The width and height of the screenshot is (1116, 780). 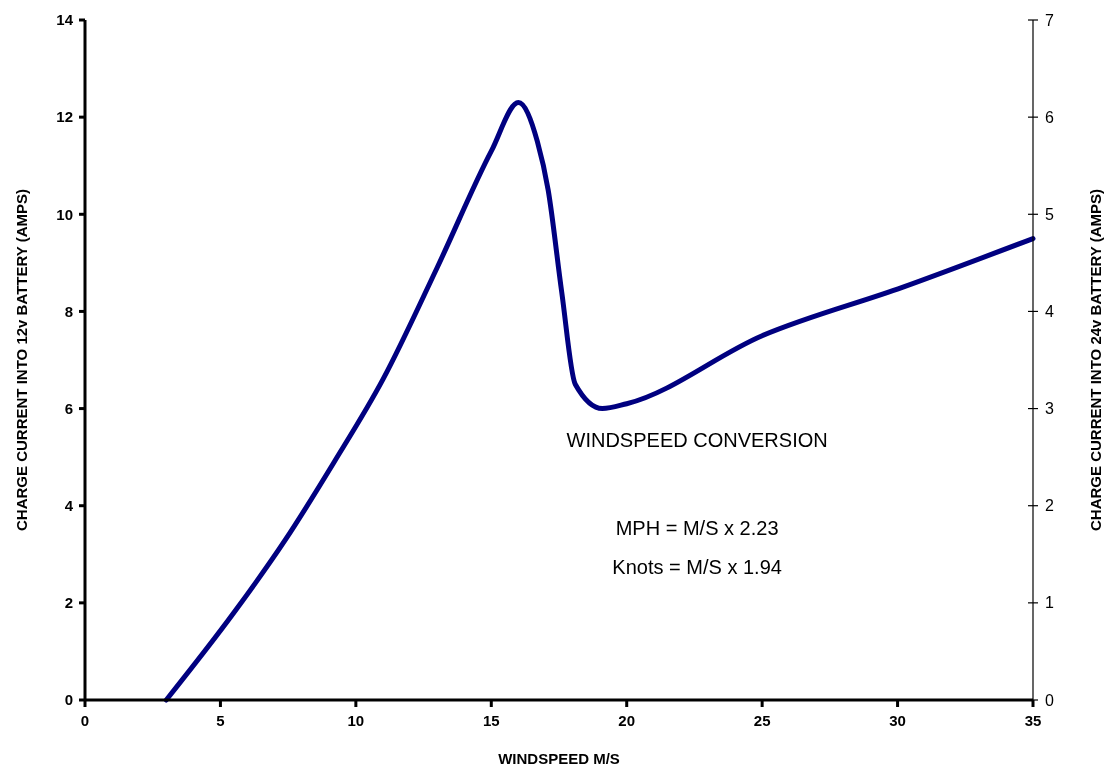 I want to click on x-tick-label: 35, so click(x=1033, y=720).